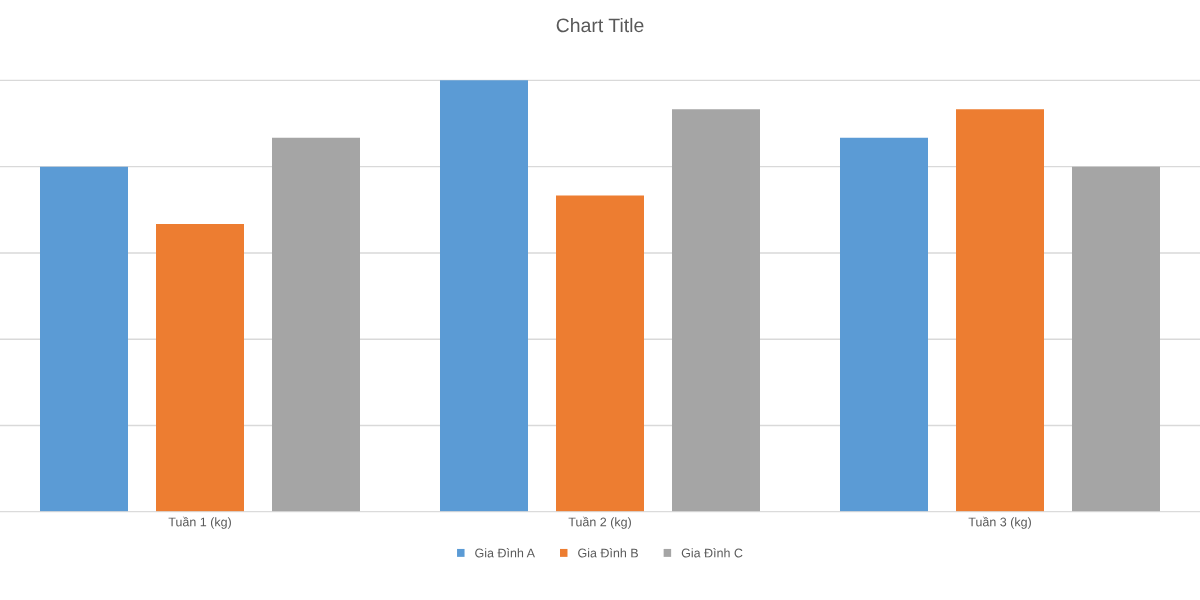 The width and height of the screenshot is (1200, 600). What do you see at coordinates (505, 553) in the screenshot?
I see `legend-label: Gia Đình A` at bounding box center [505, 553].